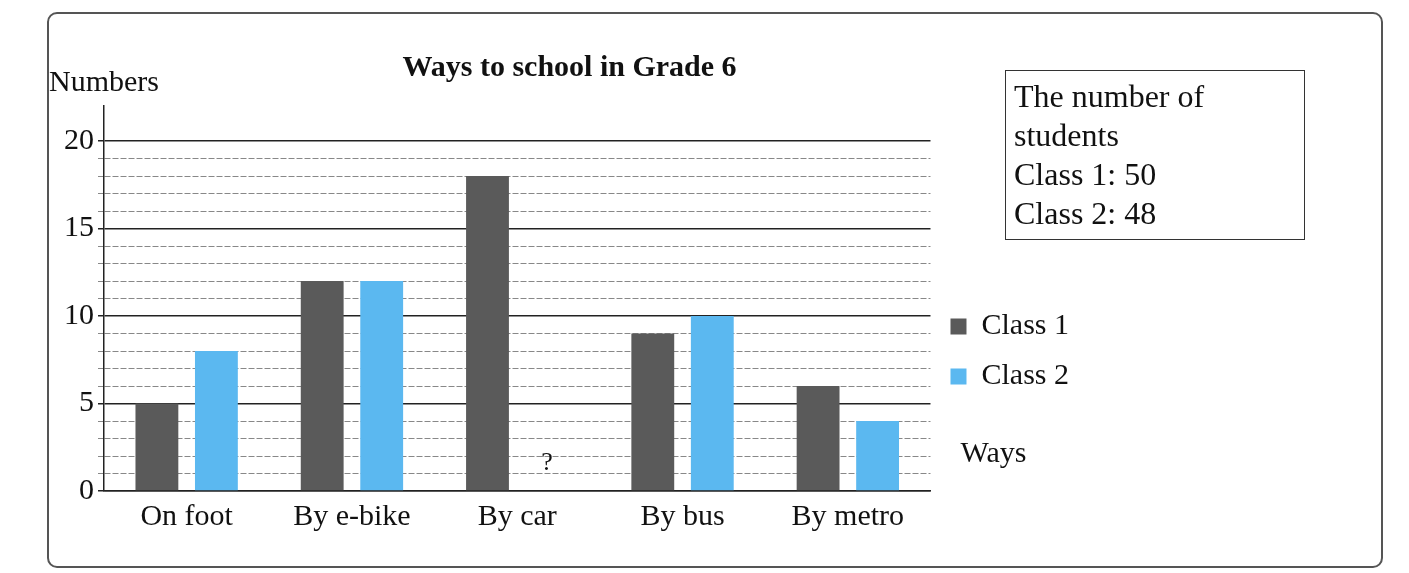  What do you see at coordinates (79, 313) in the screenshot?
I see `y-tick-label: 10` at bounding box center [79, 313].